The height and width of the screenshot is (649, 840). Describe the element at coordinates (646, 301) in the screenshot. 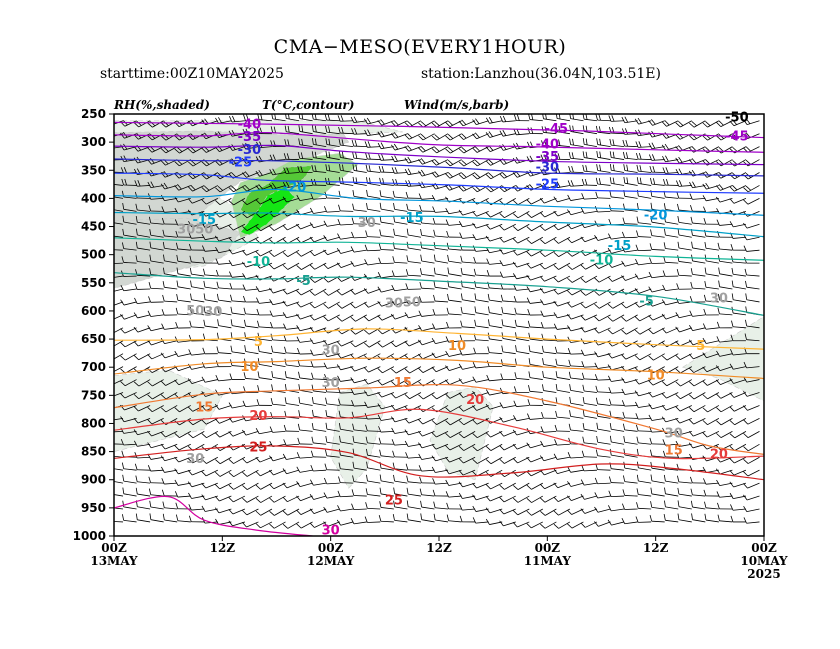

I see `temperature-label: -5` at that location.